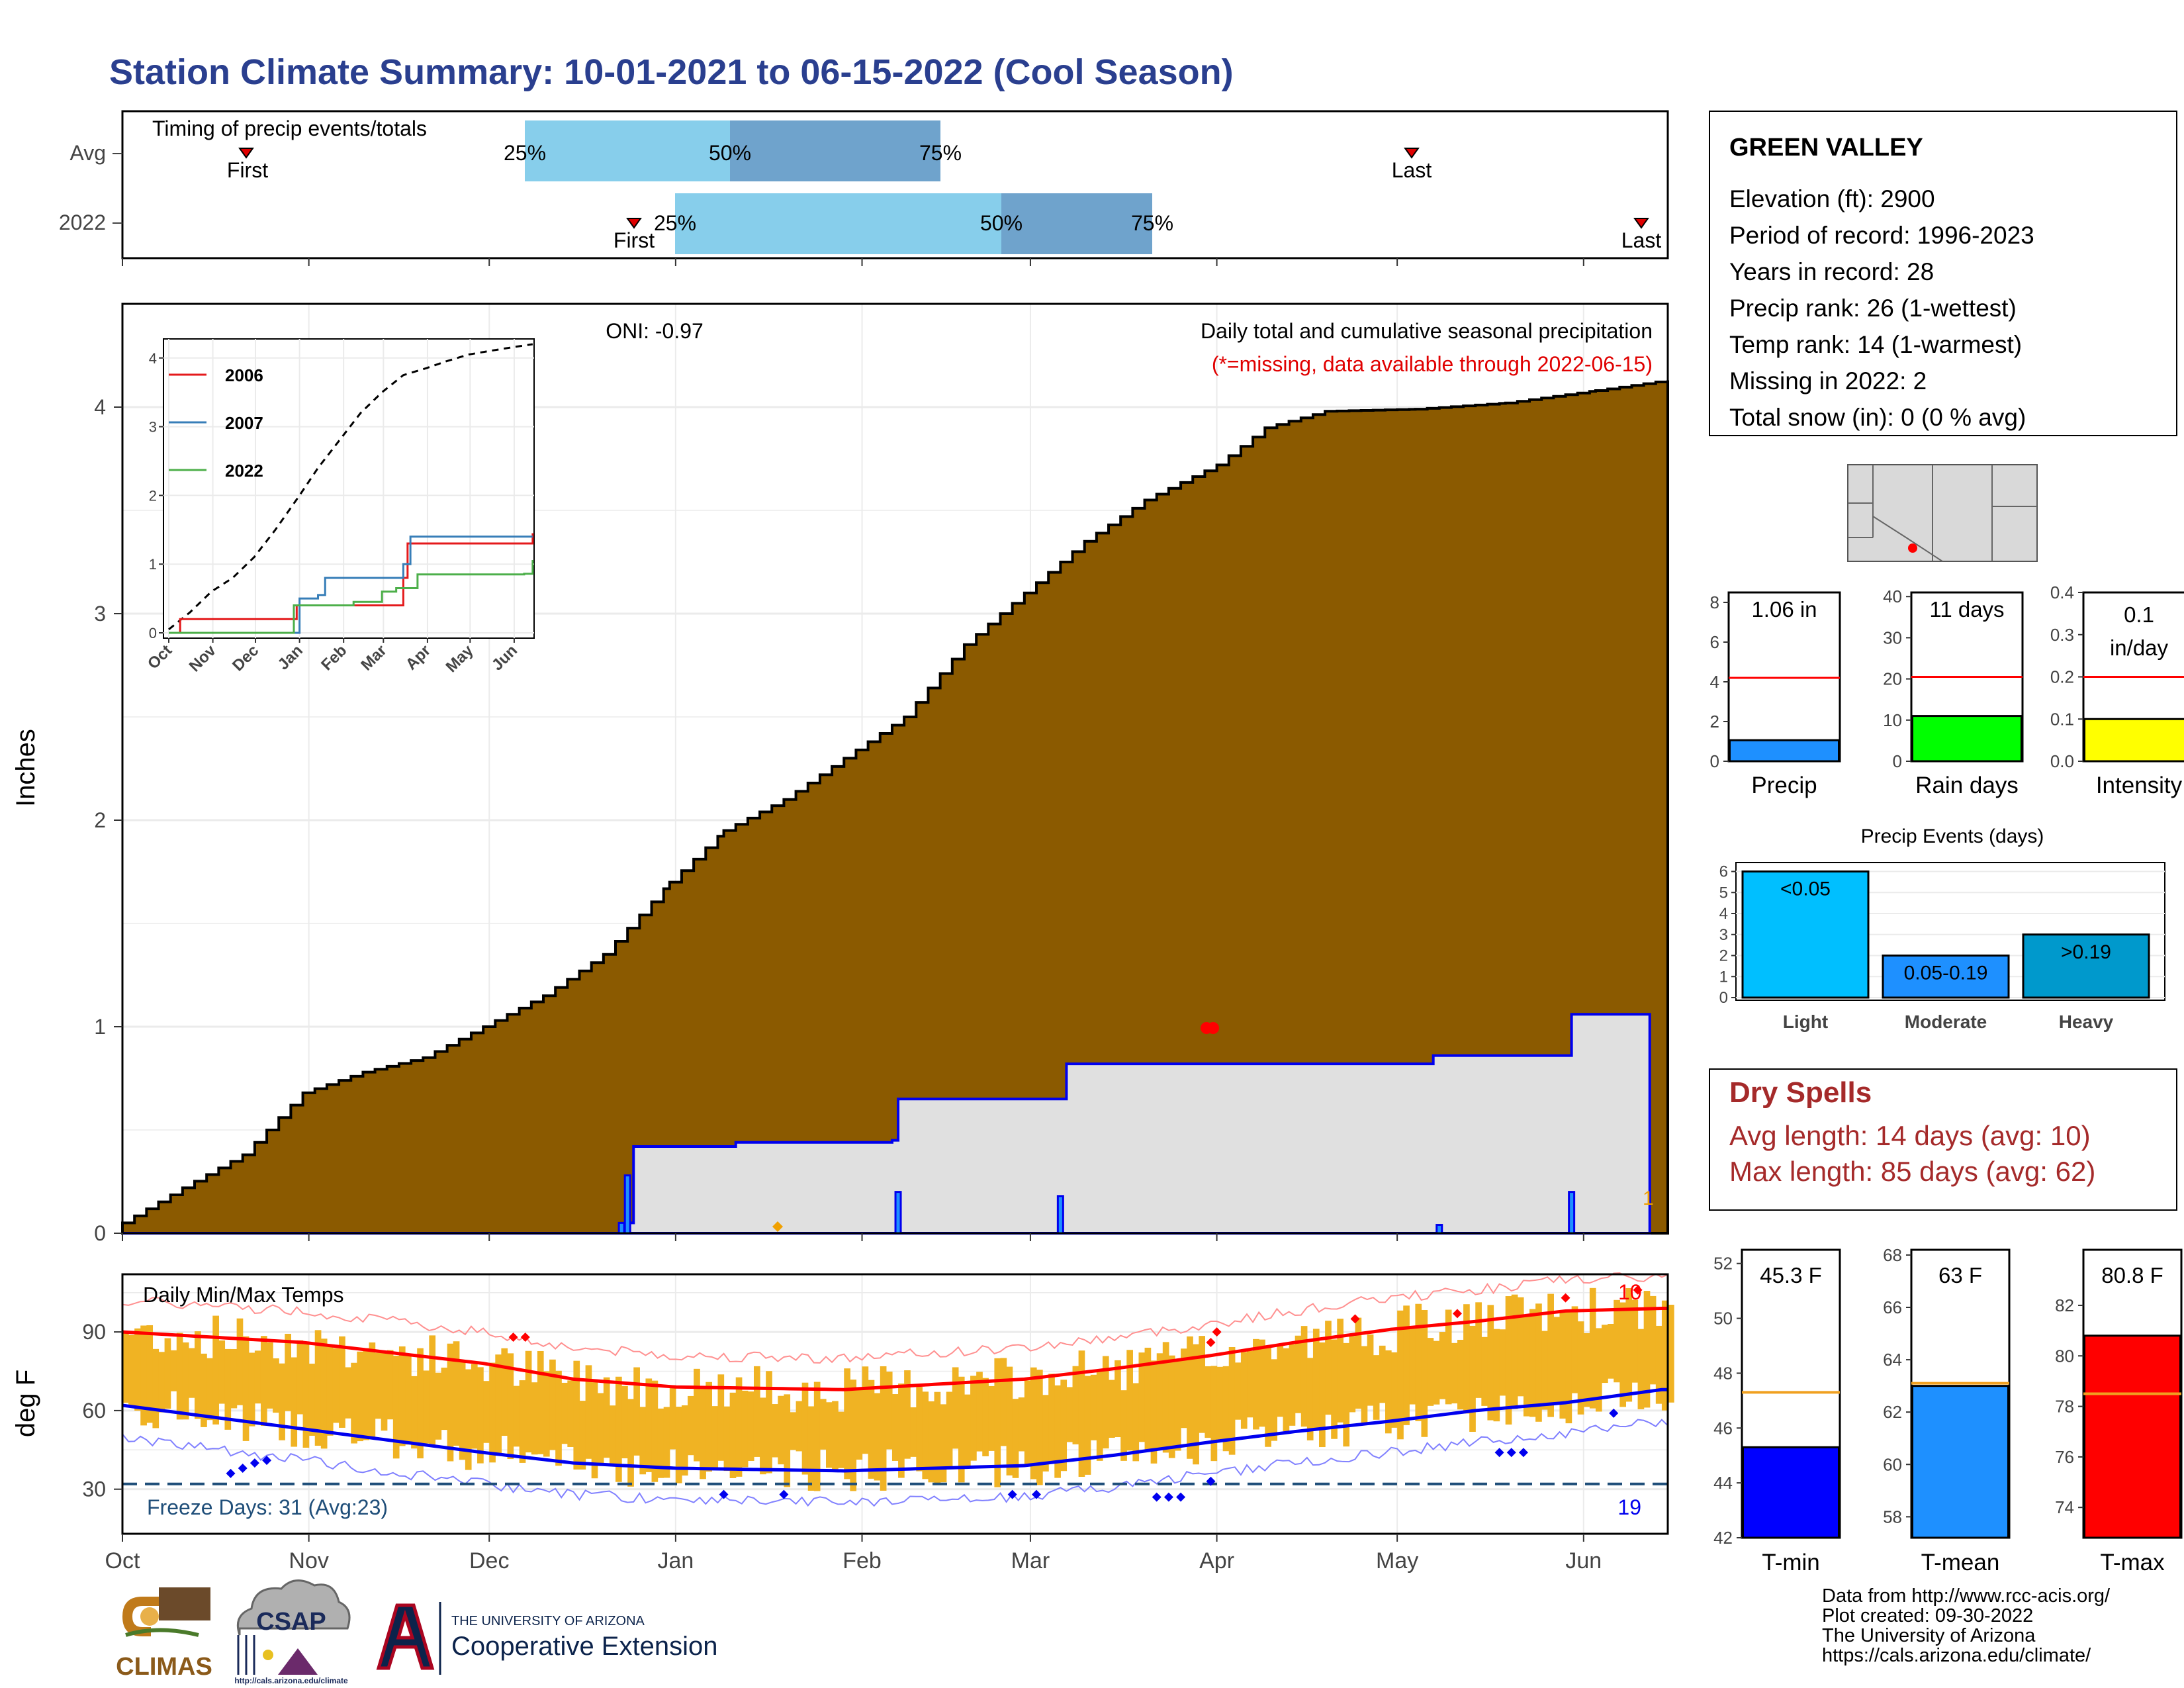 The image size is (2184, 1688). What do you see at coordinates (1832, 198) in the screenshot?
I see `station-info-line: Elevation (ft): 2900` at bounding box center [1832, 198].